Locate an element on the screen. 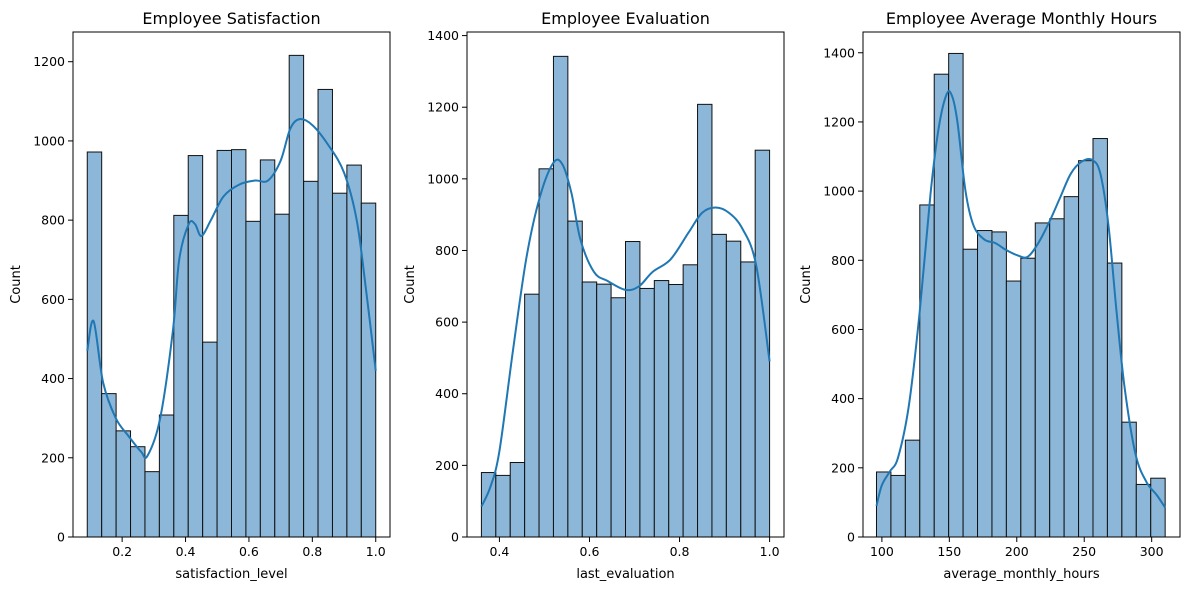 The width and height of the screenshot is (1189, 590). x-tick-label: 100 is located at coordinates (882, 551).